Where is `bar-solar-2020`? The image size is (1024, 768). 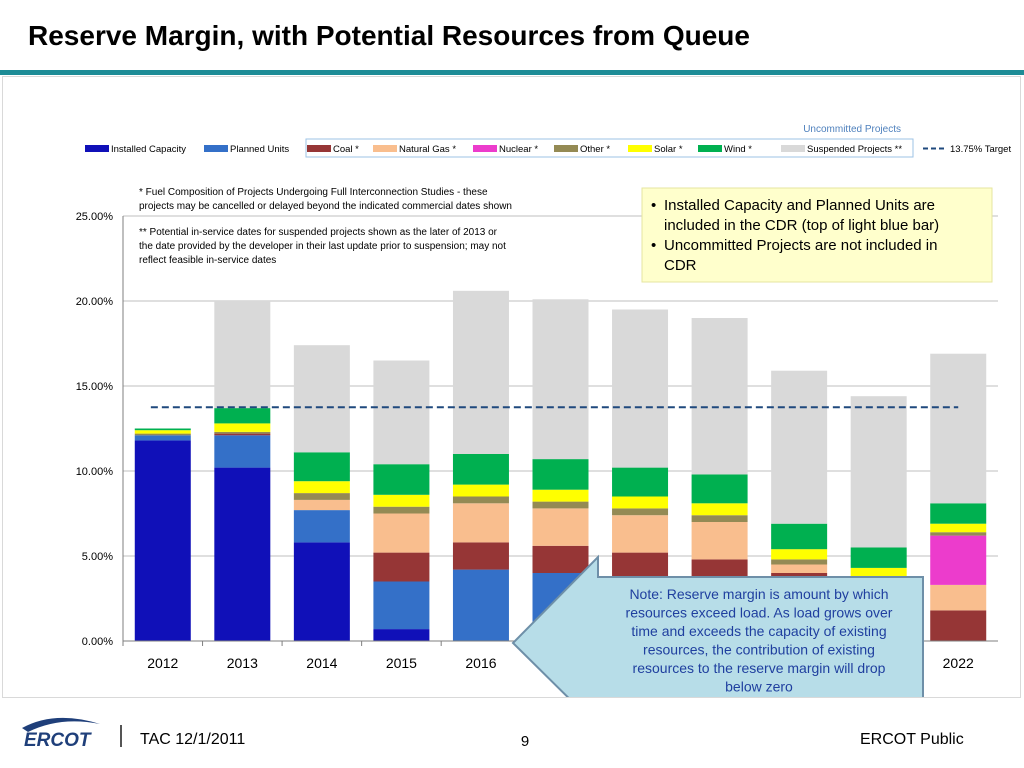 bar-solar-2020 is located at coordinates (799, 554).